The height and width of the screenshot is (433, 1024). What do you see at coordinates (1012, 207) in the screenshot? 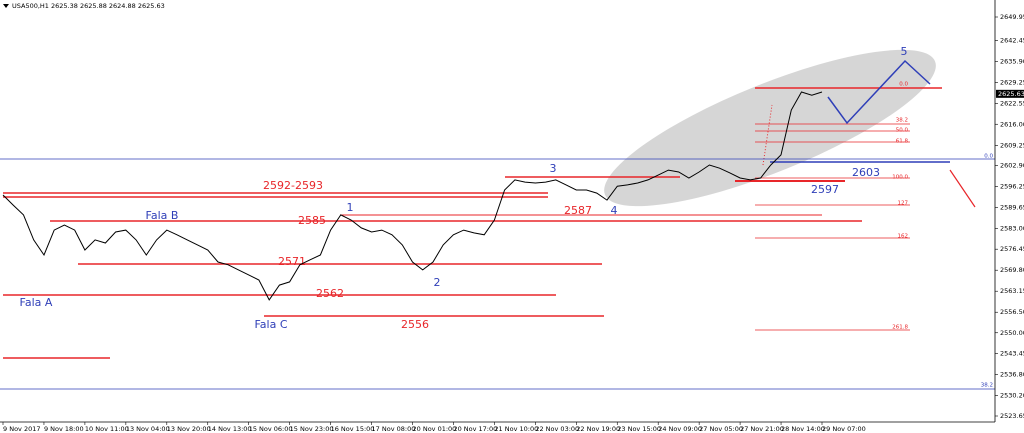
I see `y-tick-label: 2589.65` at bounding box center [1012, 207].